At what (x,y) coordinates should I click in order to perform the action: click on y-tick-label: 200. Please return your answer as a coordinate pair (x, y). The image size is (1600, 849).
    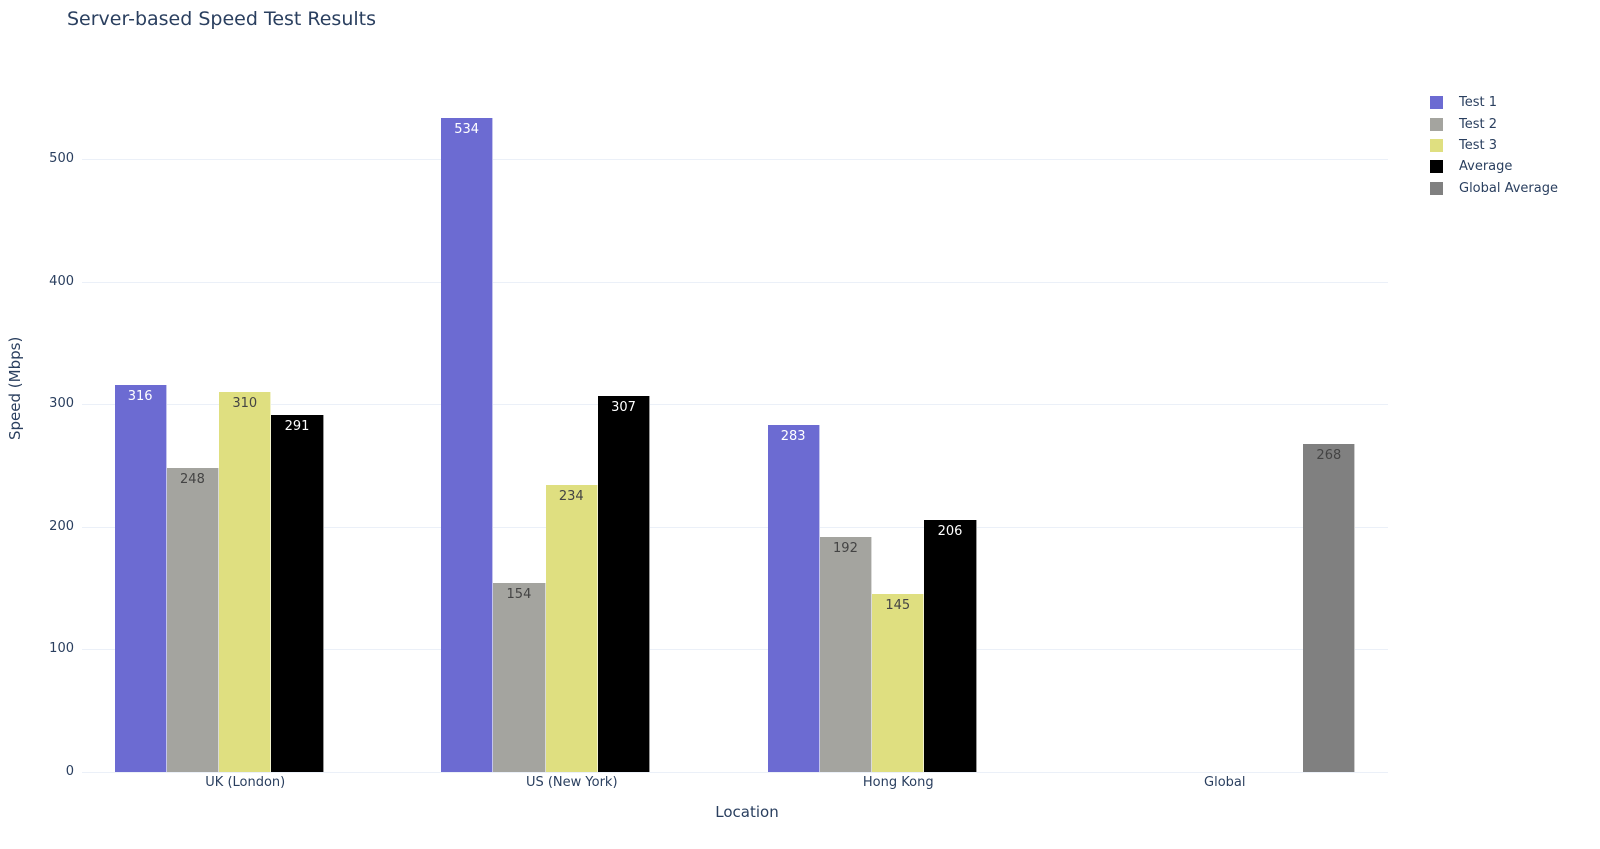
    Looking at the image, I should click on (61, 526).